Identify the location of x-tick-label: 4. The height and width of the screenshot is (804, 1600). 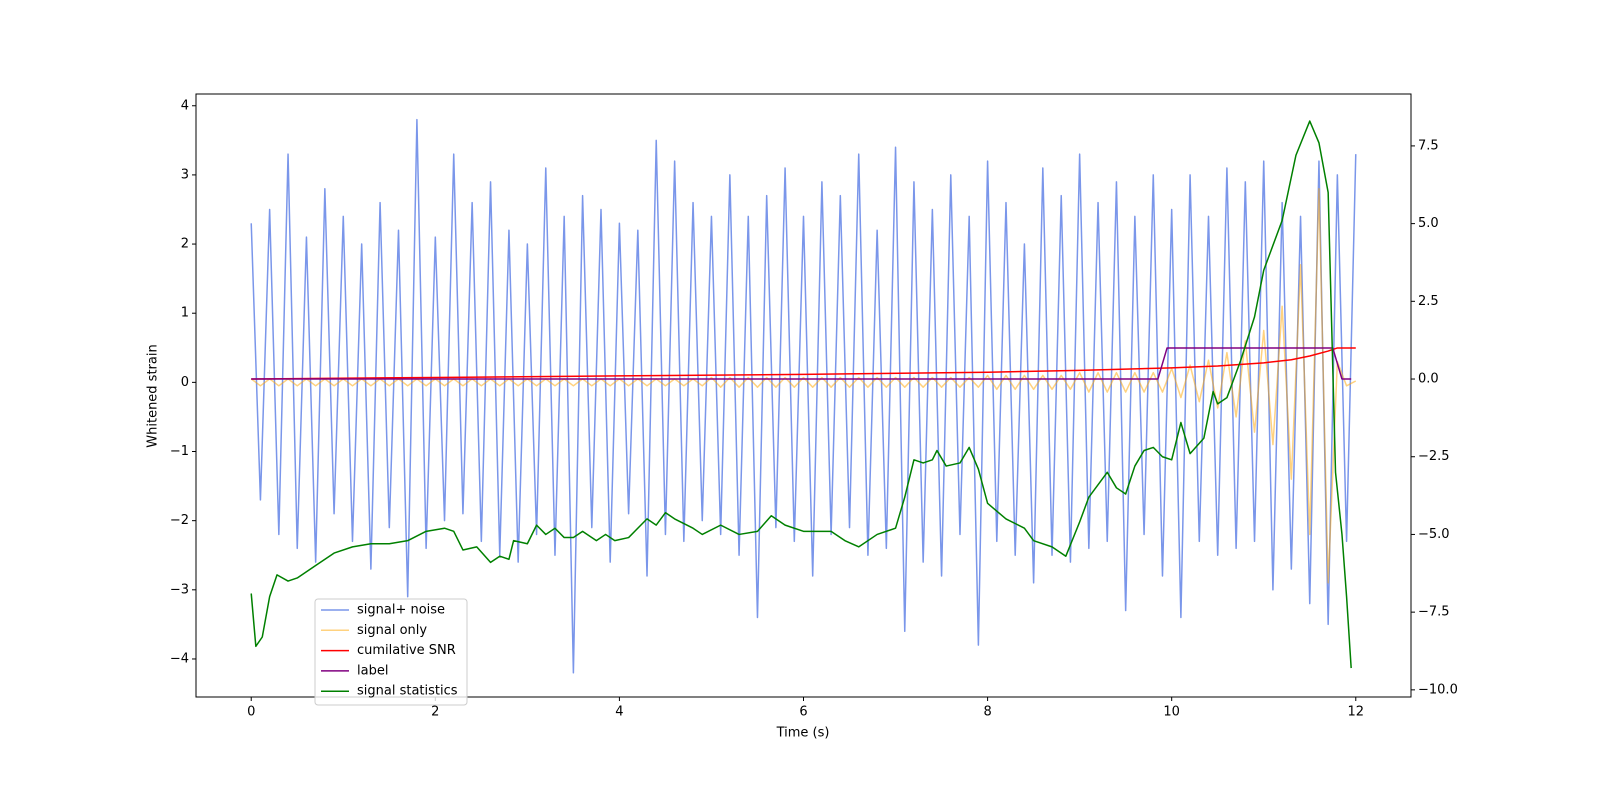
(619, 712).